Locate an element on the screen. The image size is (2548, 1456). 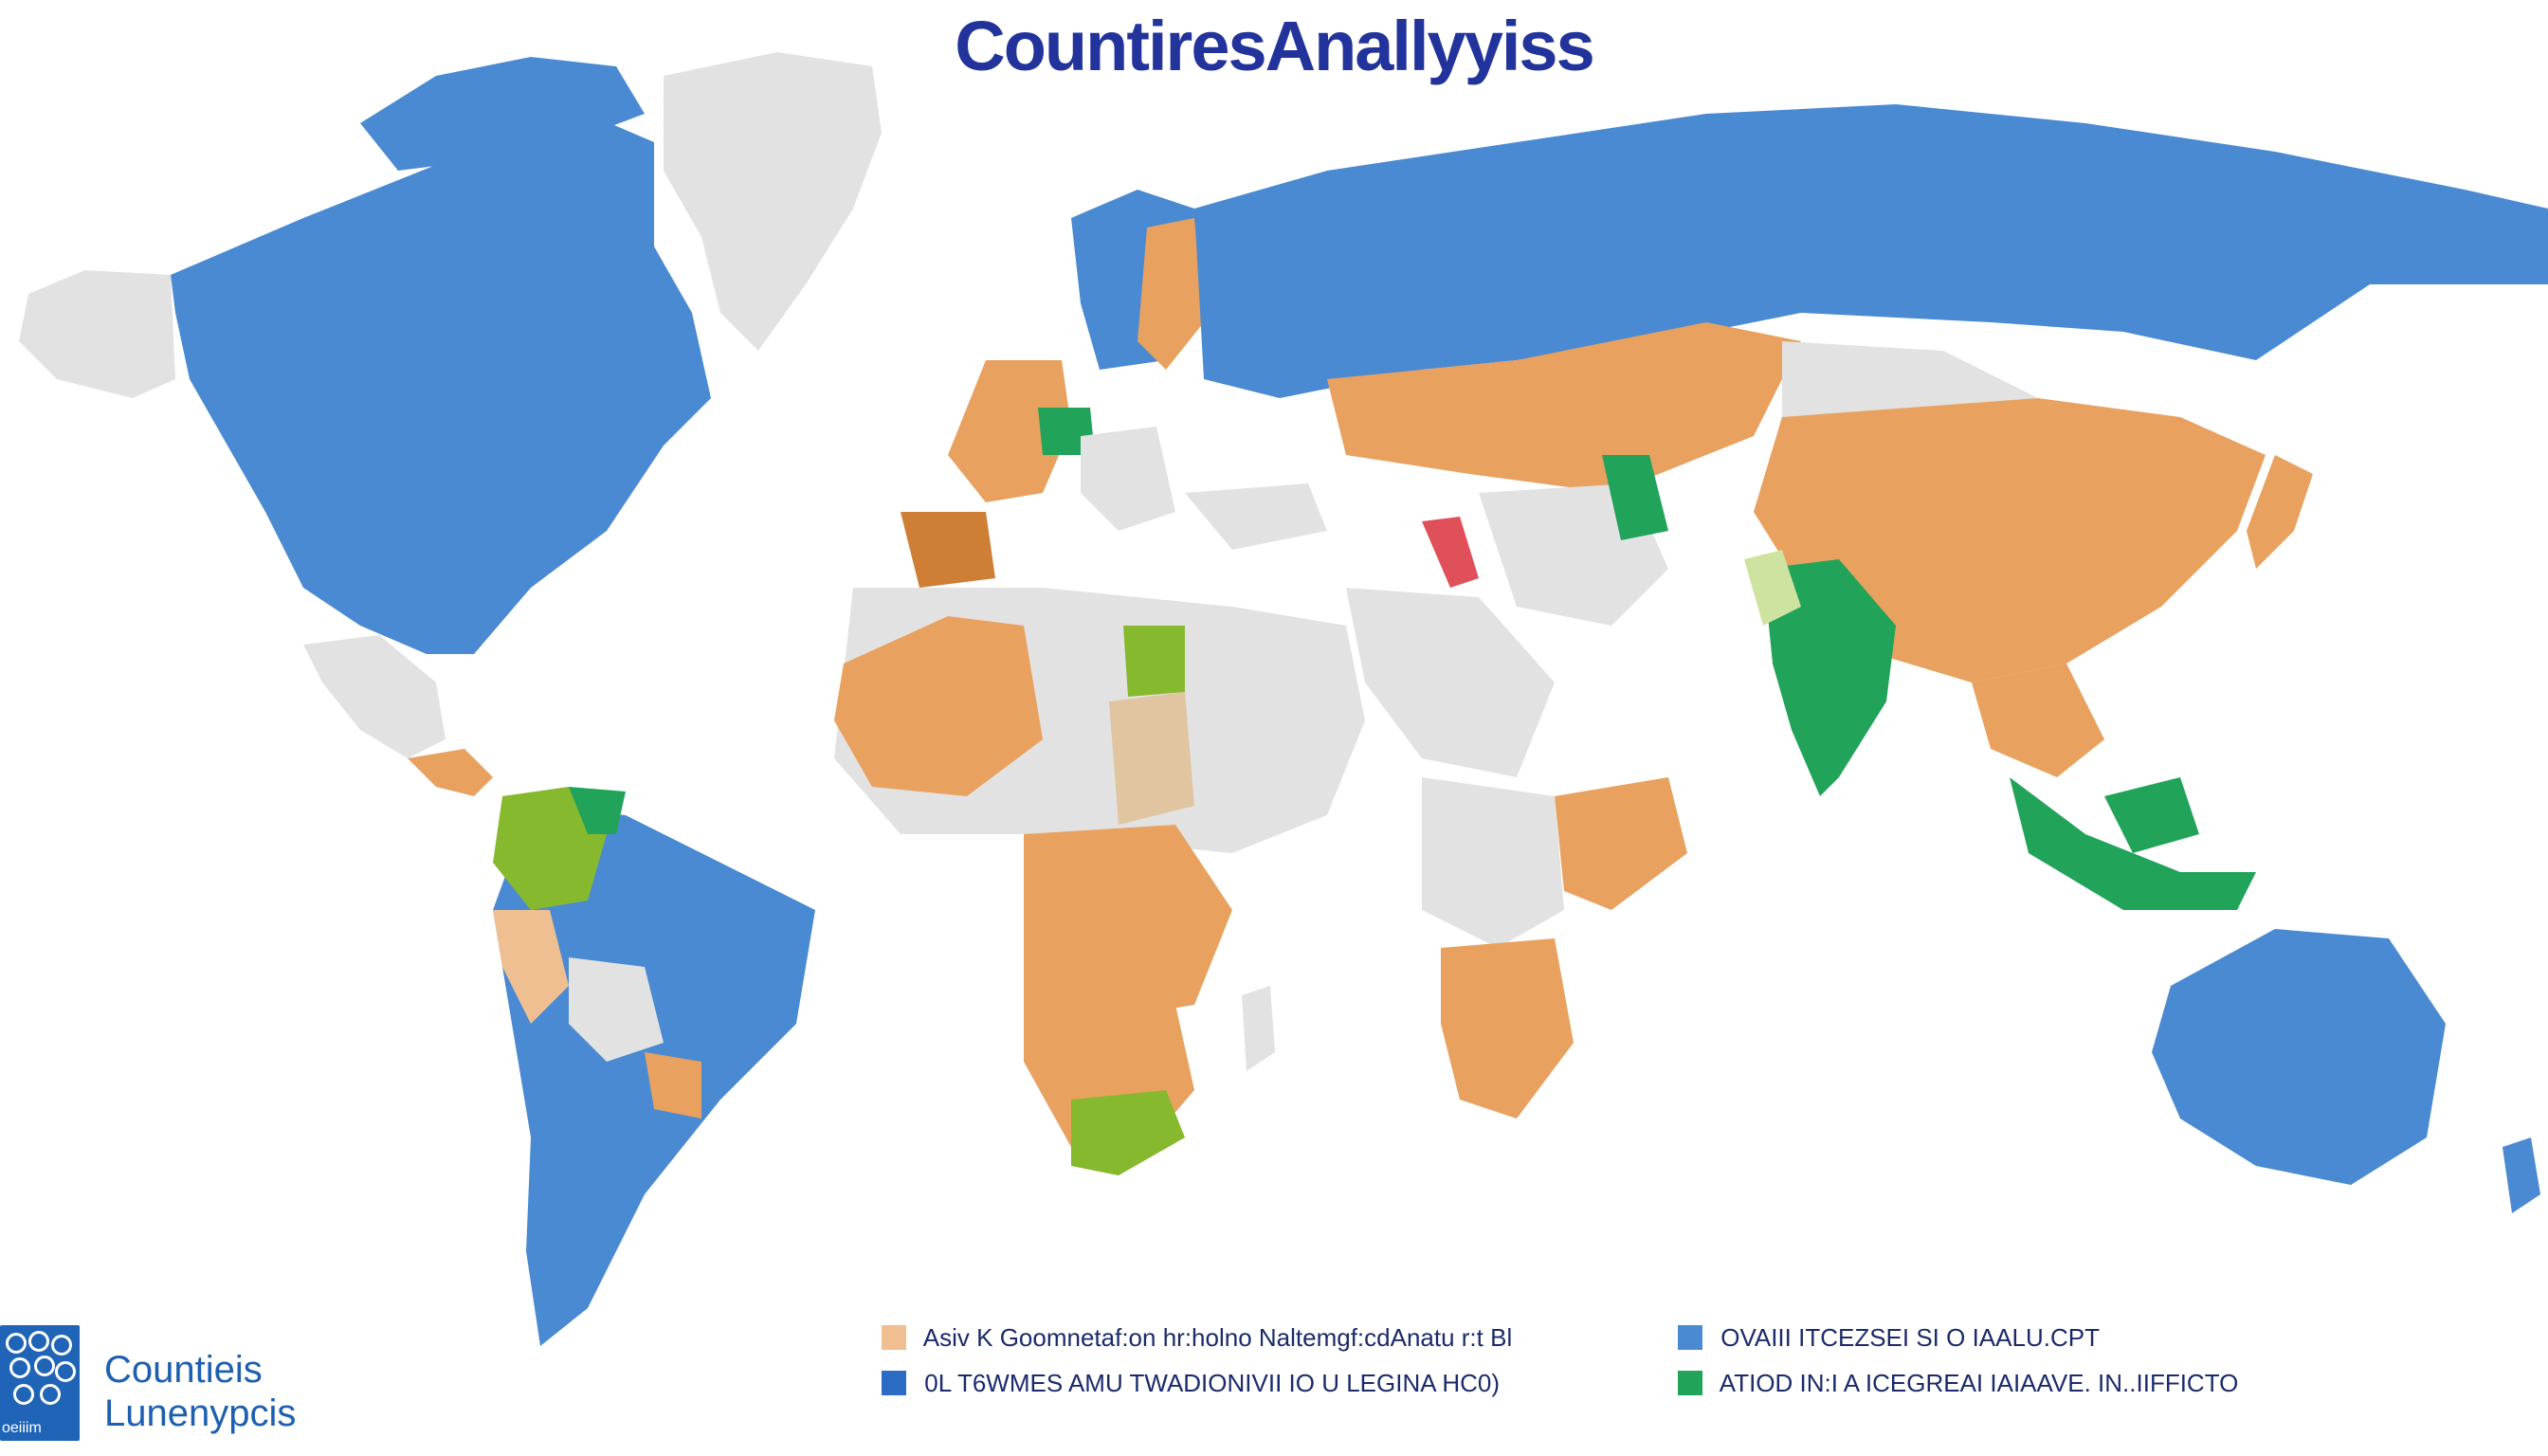
legend-label: OVAIII ITCEZSEI SI O IAALU.CPT is located at coordinates (1910, 1337).